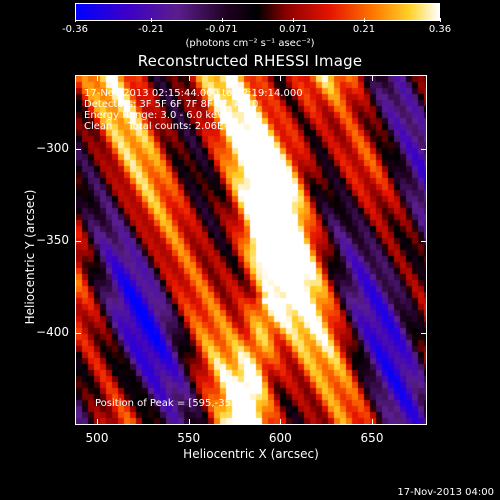  What do you see at coordinates (445, 492) in the screenshot?
I see `timestamp: 17-Nov-2013 04:00` at bounding box center [445, 492].